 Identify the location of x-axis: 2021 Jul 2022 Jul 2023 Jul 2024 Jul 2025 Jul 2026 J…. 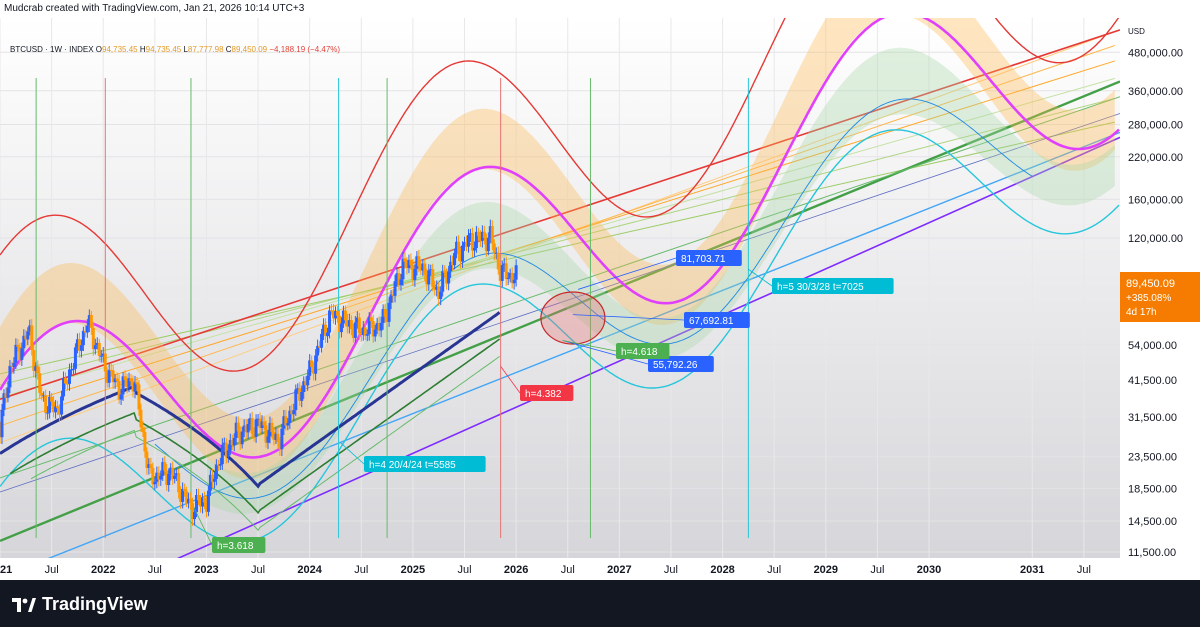
(545, 570).